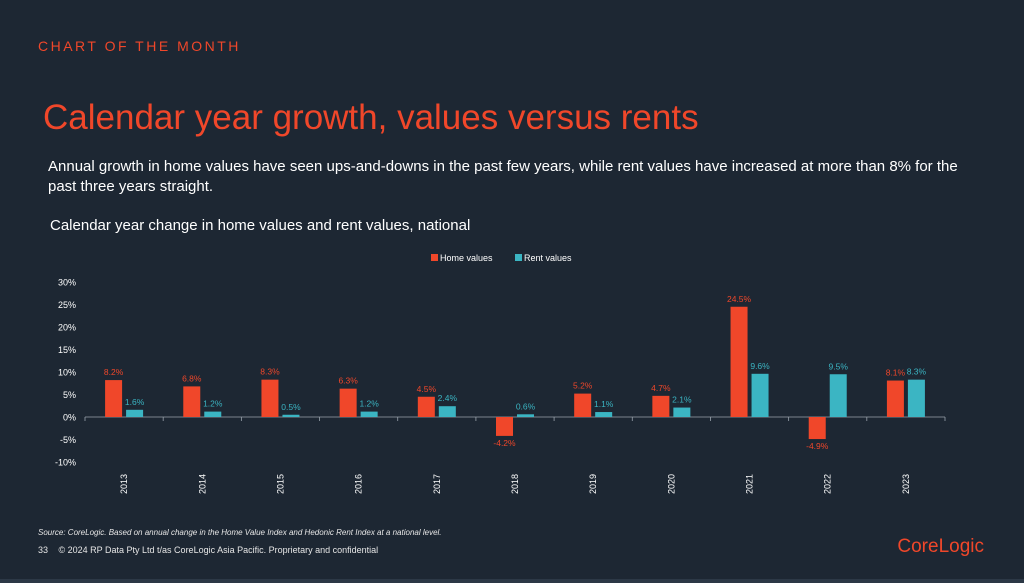 This screenshot has height=583, width=1024. What do you see at coordinates (437, 484) in the screenshot?
I see `x-tick-label: 2017` at bounding box center [437, 484].